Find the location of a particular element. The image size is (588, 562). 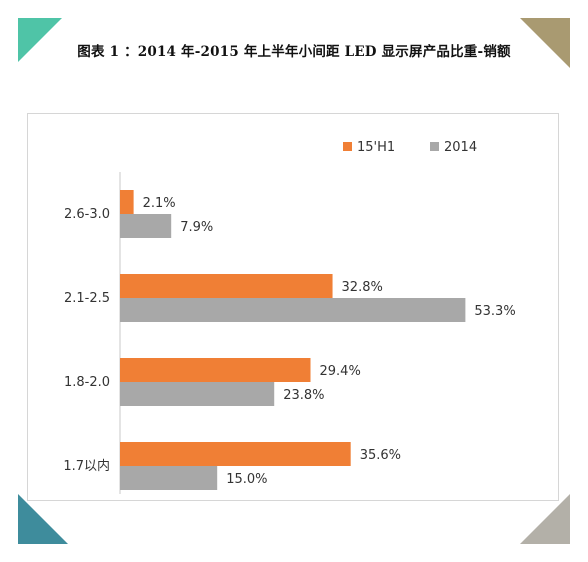

category-label: 1.7以内 is located at coordinates (86, 466).